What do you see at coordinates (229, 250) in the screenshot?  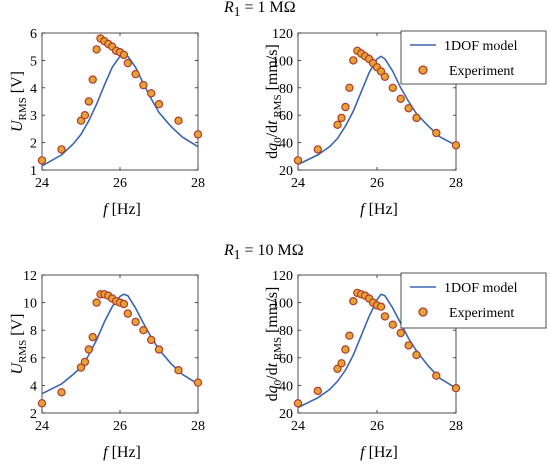 I see `title-bottom-symbol: R` at bounding box center [229, 250].